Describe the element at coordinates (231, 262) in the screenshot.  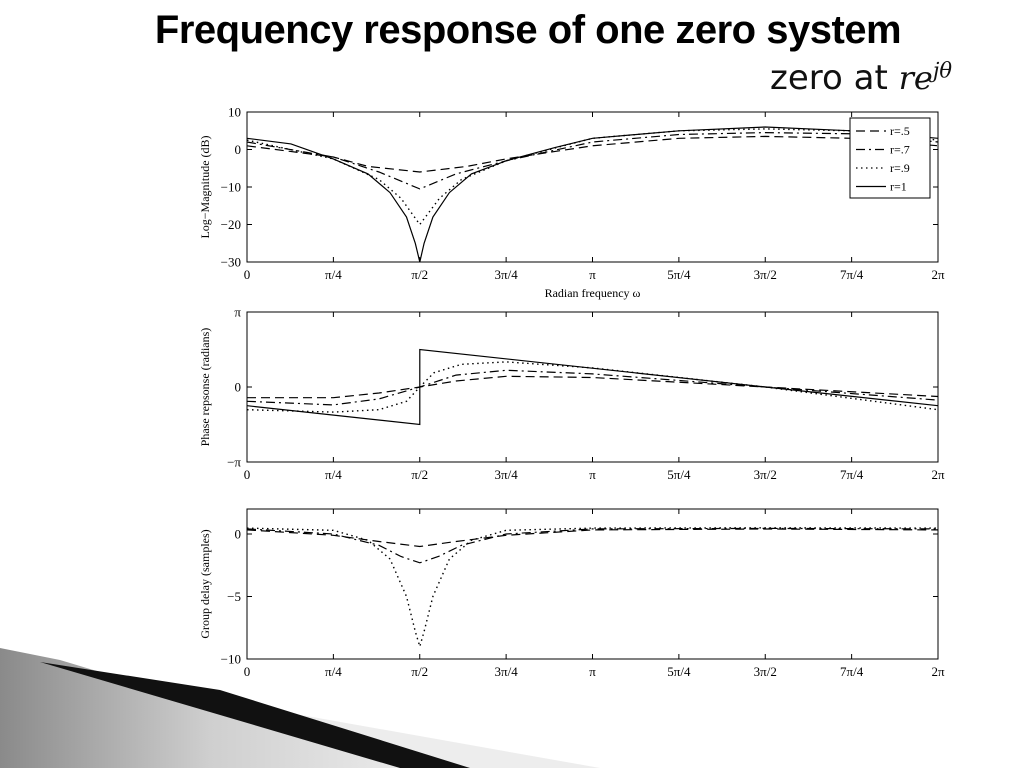
I see `y-tick-label: −30` at that location.